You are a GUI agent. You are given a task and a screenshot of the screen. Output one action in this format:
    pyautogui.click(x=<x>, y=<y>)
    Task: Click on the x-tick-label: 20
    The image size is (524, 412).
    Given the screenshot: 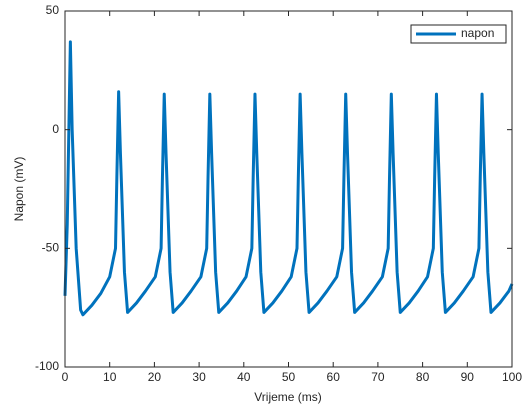 What is the action you would take?
    pyautogui.click(x=155, y=377)
    